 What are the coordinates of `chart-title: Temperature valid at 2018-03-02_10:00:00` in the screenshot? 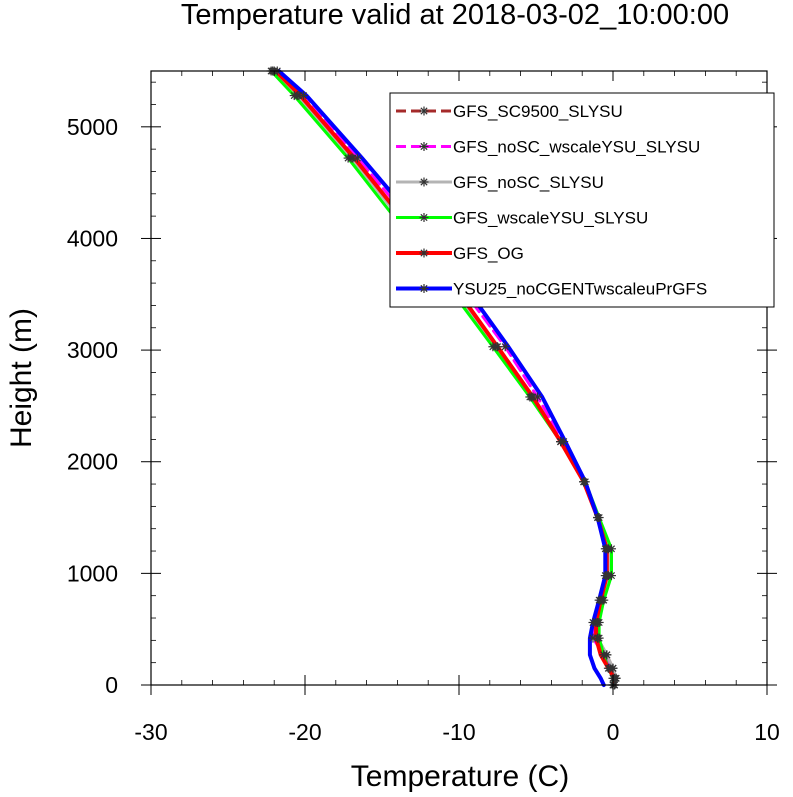 It's located at (455, 15).